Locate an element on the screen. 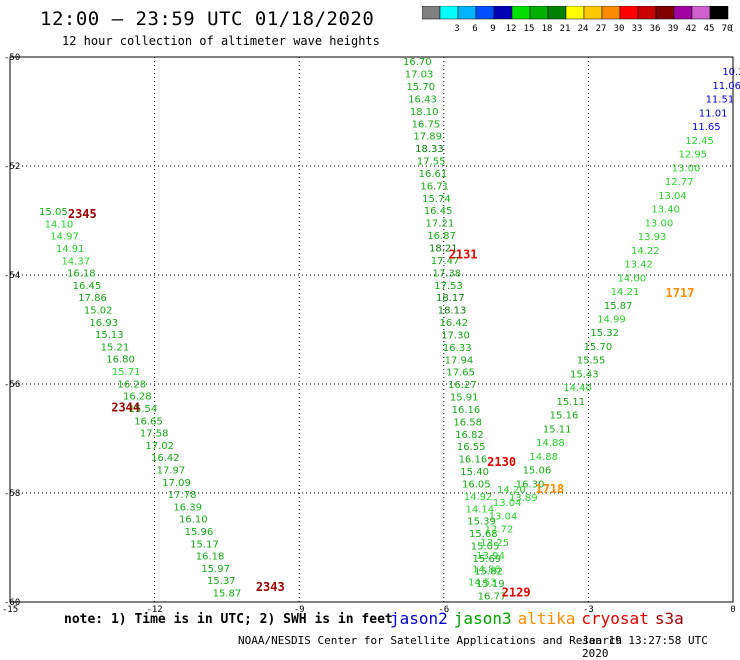  satellite-key-cryosat: cryosat is located at coordinates (615, 618).